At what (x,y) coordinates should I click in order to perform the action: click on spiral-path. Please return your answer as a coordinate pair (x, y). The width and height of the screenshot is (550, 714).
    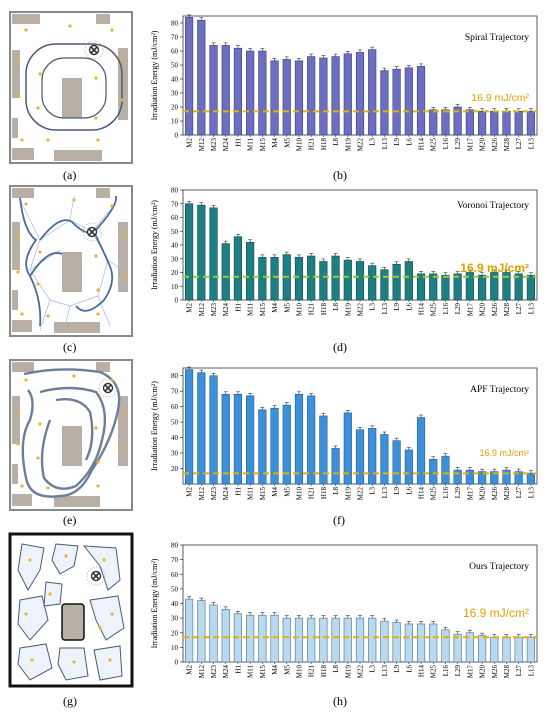
    Looking at the image, I should click on (74, 88).